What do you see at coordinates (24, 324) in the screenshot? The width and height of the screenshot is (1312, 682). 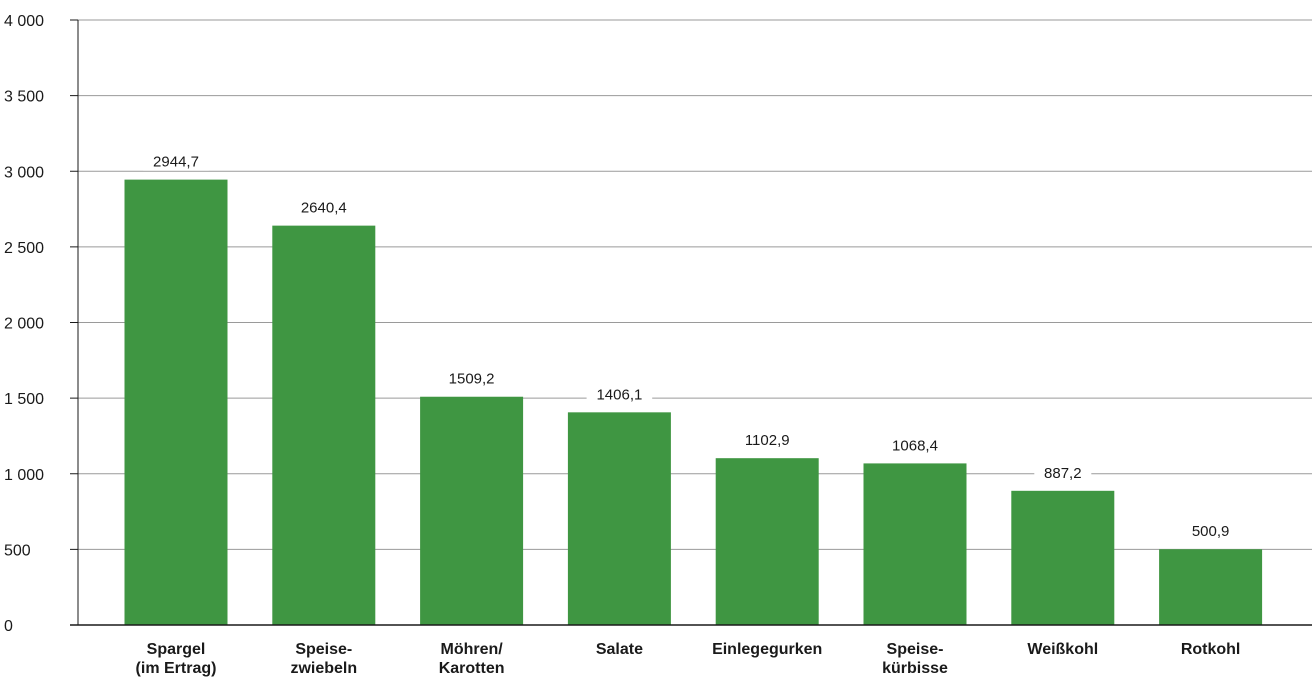 I see `y-tick-label: 2 000` at bounding box center [24, 324].